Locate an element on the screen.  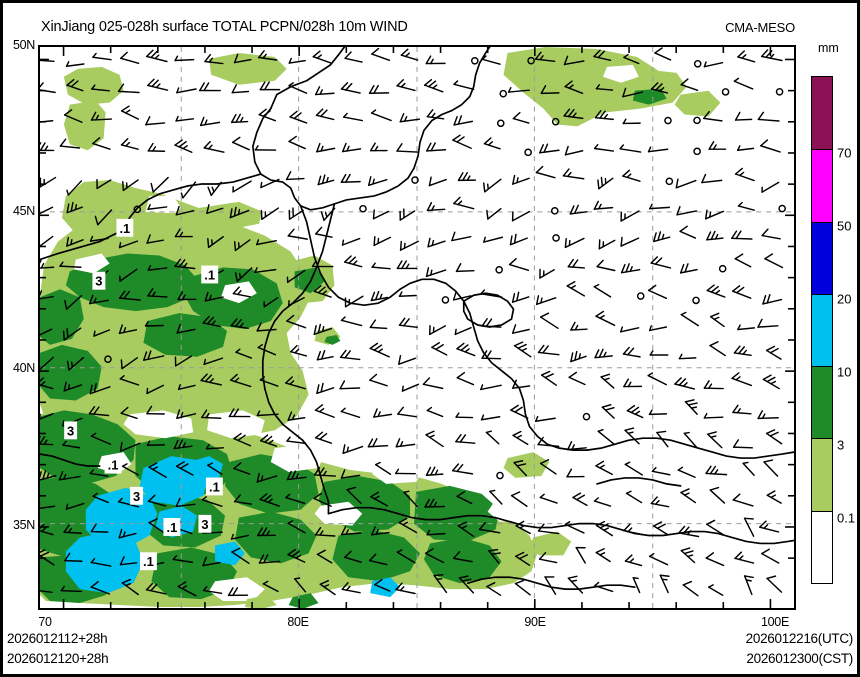
contour-label-box is located at coordinates (137, 495).